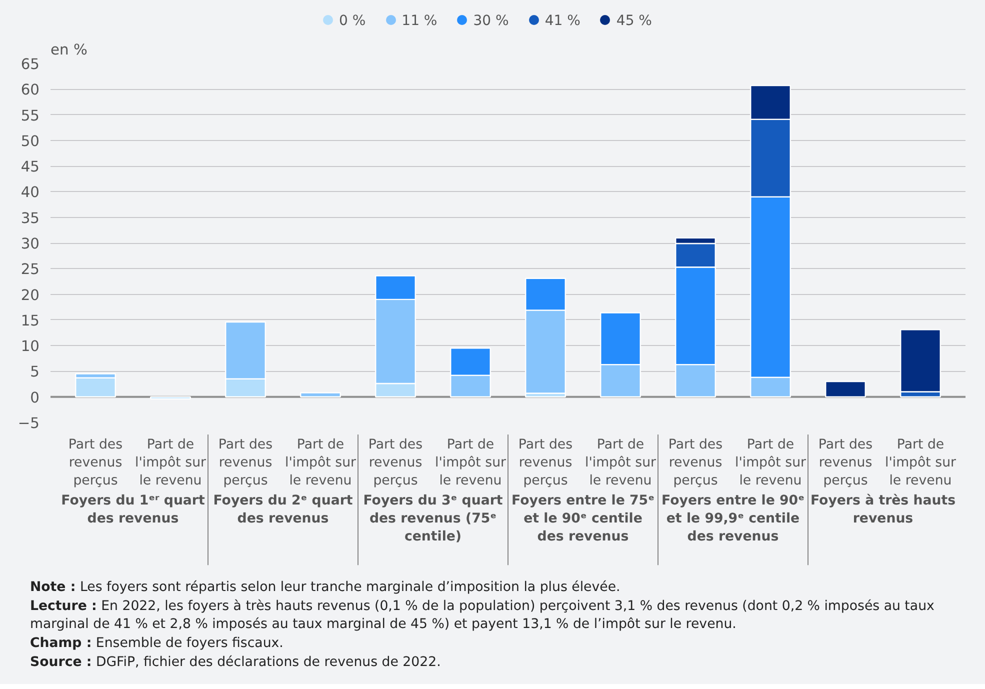 This screenshot has height=689, width=985. What do you see at coordinates (30, 141) in the screenshot?
I see `y-tick-label: 50` at bounding box center [30, 141].